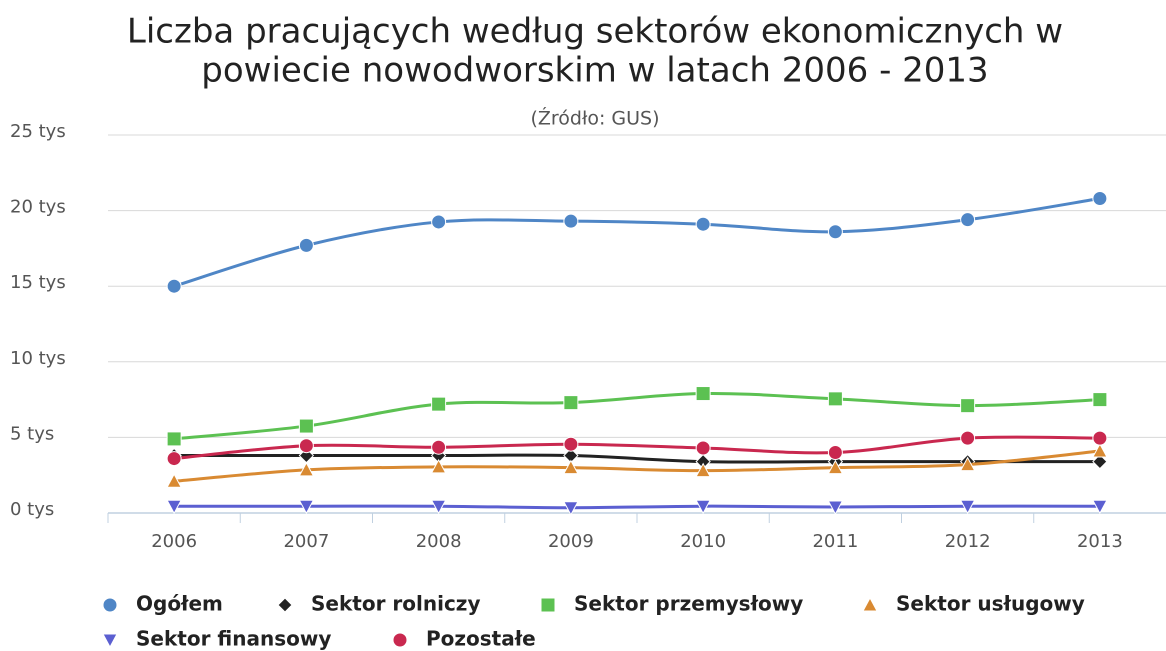  What do you see at coordinates (835, 541) in the screenshot?
I see `x-tick-label: 2011` at bounding box center [835, 541].